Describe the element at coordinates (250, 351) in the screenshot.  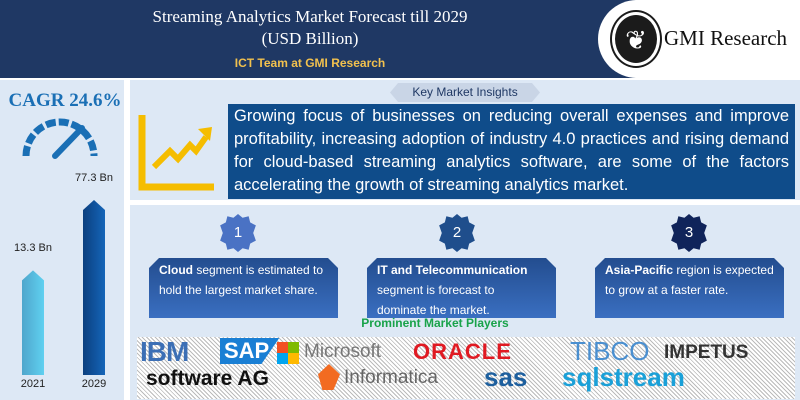
I see `sap-logo: SAP` at that location.